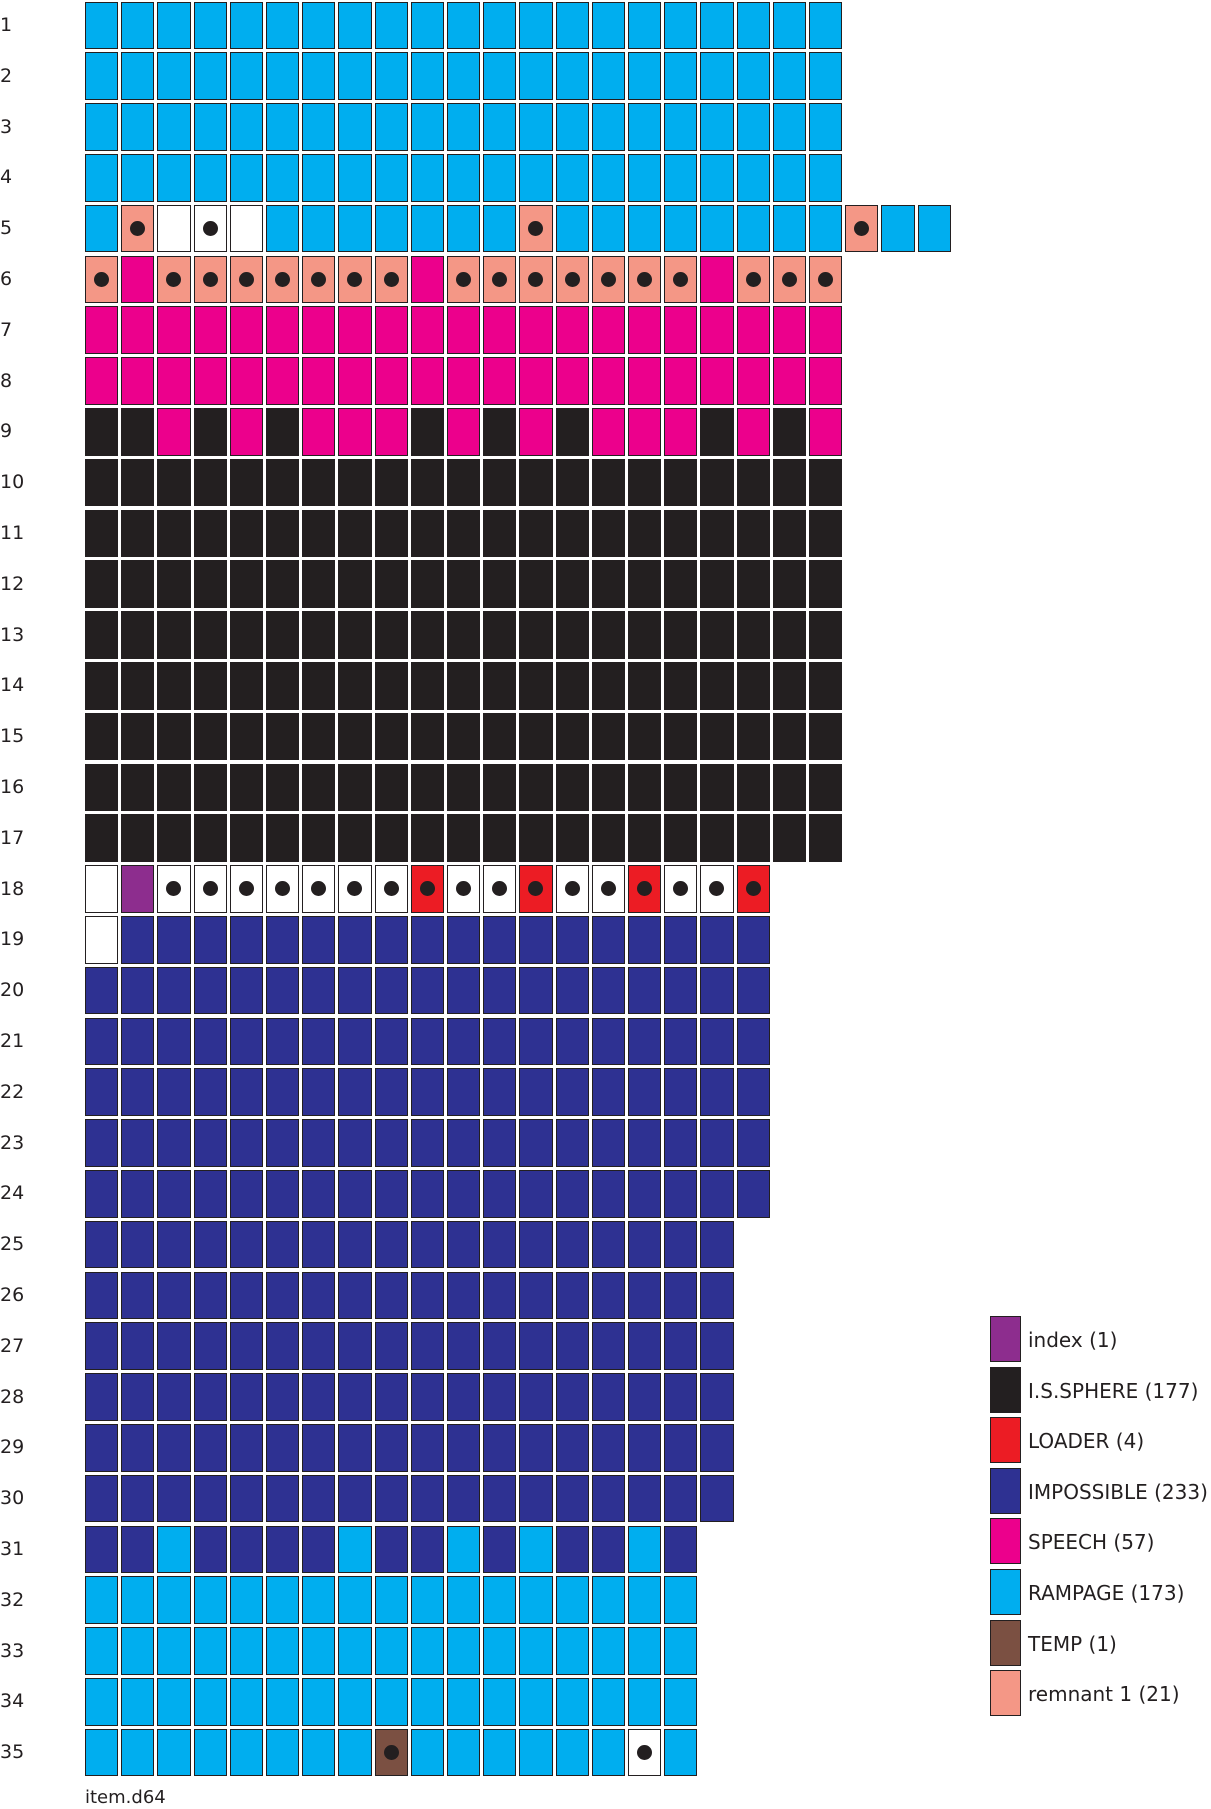 The width and height of the screenshot is (1211, 1809). Describe the element at coordinates (12, 888) in the screenshot. I see `row-label: 18` at that location.